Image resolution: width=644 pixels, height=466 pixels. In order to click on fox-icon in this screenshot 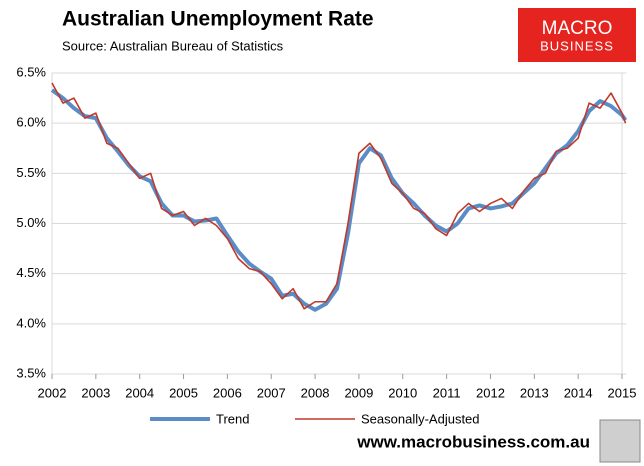, I will do `click(620, 441)`.